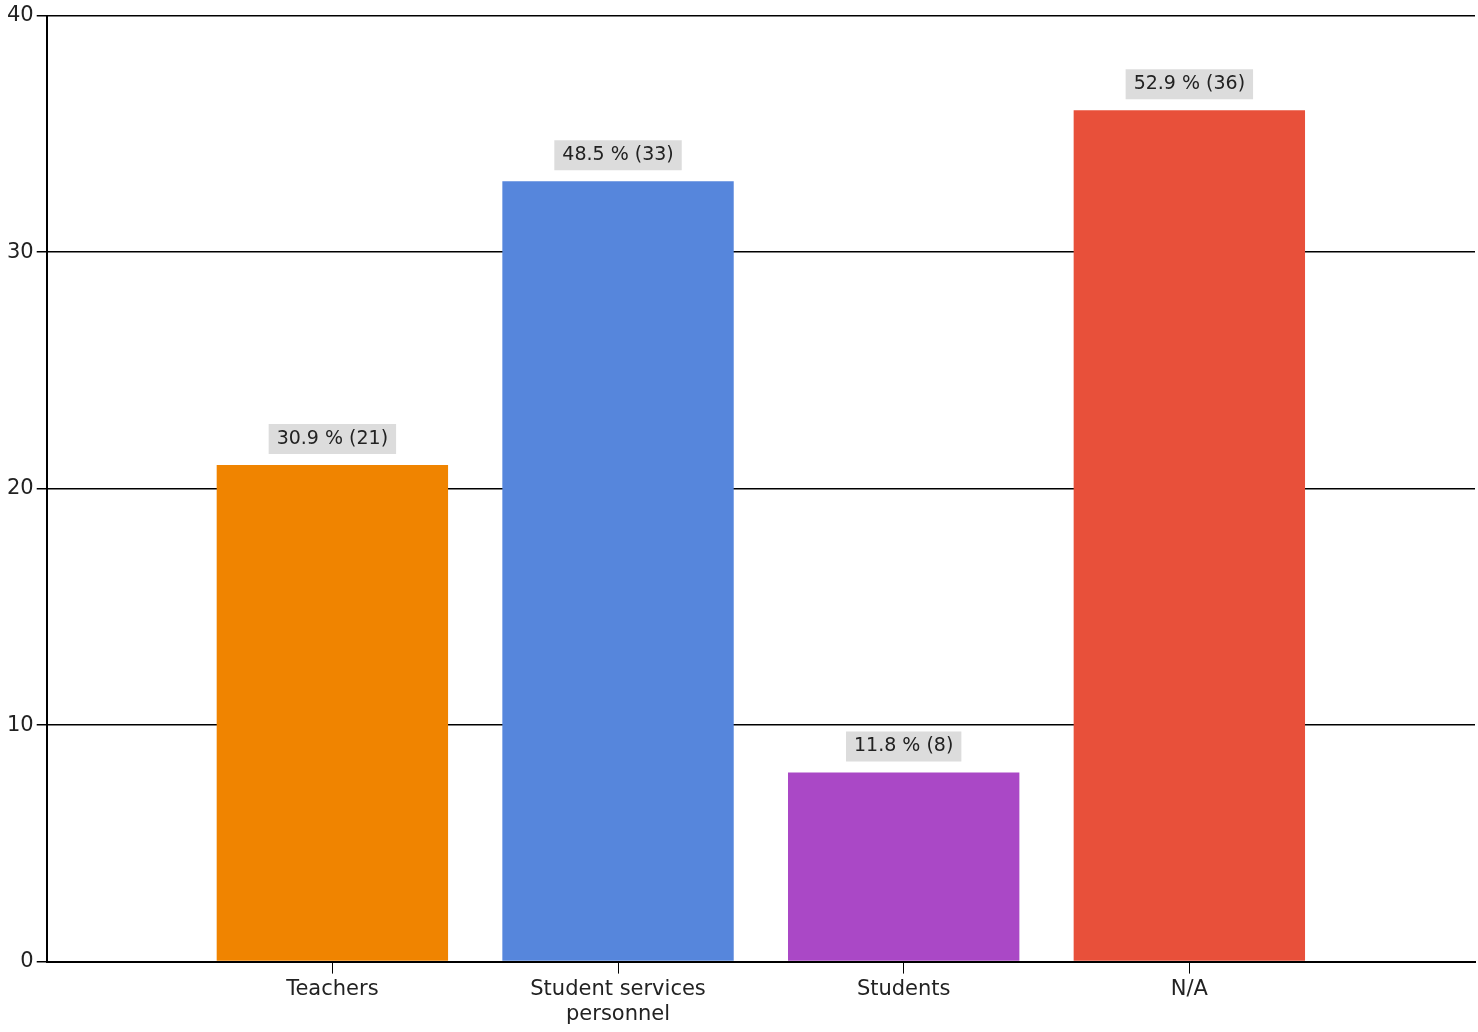 The width and height of the screenshot is (1478, 1032). Describe the element at coordinates (332, 436) in the screenshot. I see `data-label: 30.9 % (21)` at that location.